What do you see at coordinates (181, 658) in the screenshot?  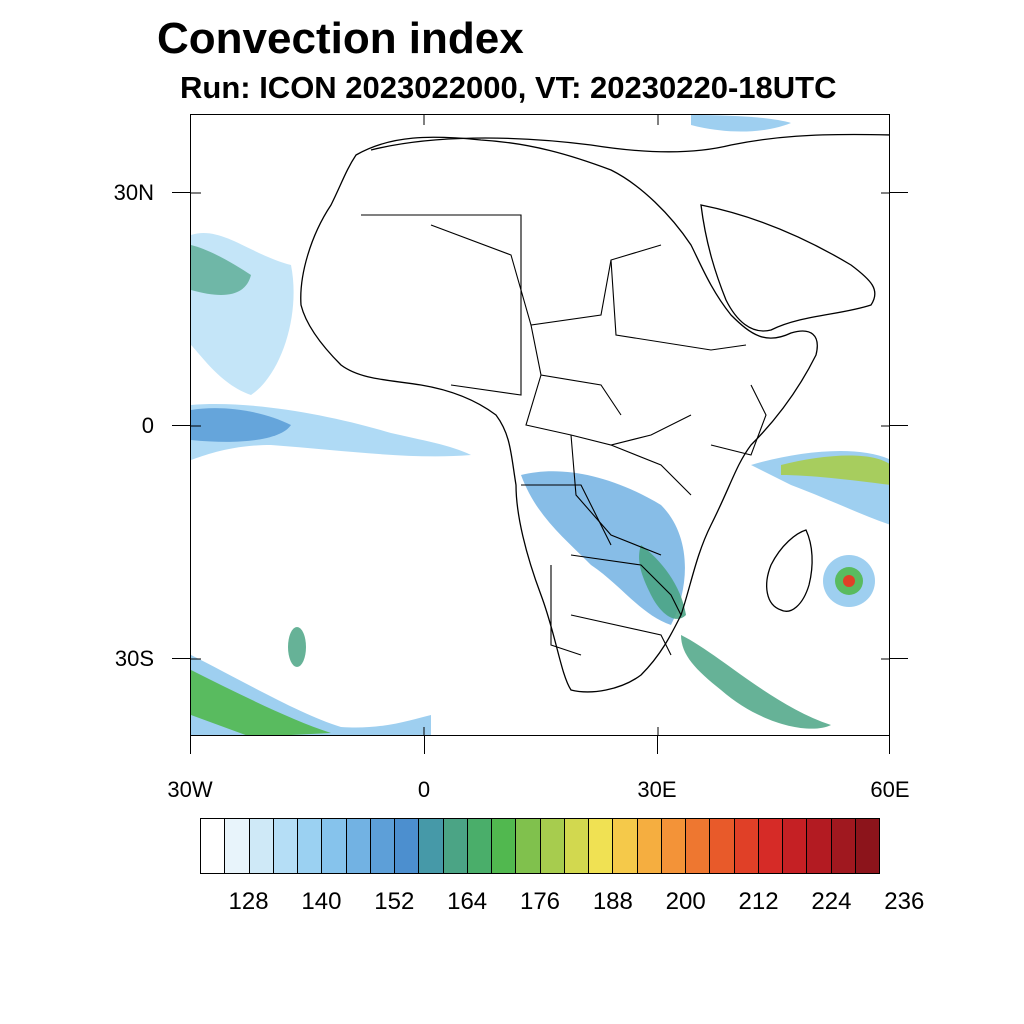 I see `tick-lat-30s` at bounding box center [181, 658].